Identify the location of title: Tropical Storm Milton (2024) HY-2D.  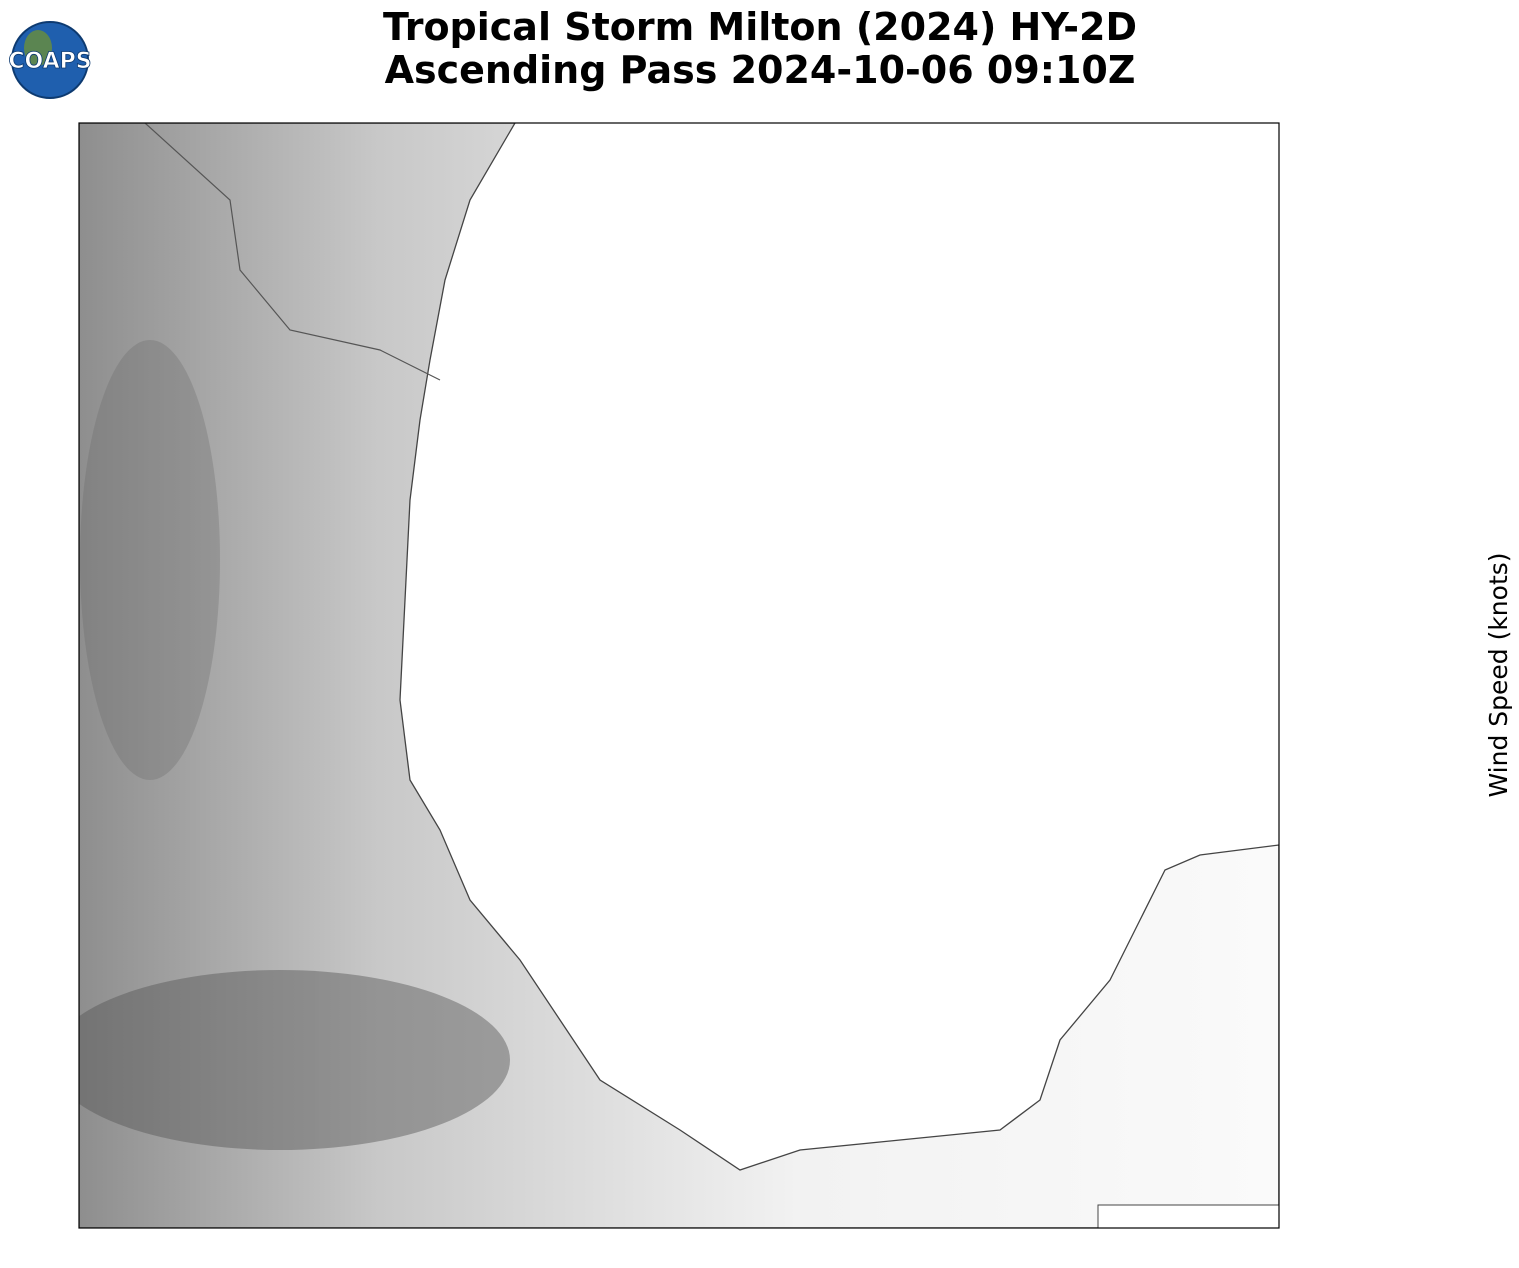
(760, 27).